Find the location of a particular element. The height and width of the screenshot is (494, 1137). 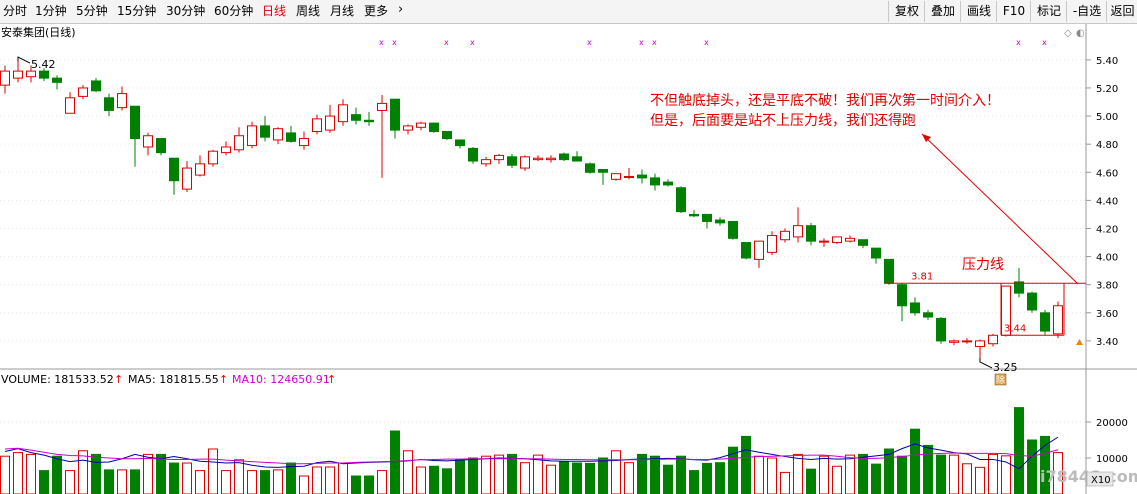

timeframe-more: 更多 is located at coordinates (376, 11).